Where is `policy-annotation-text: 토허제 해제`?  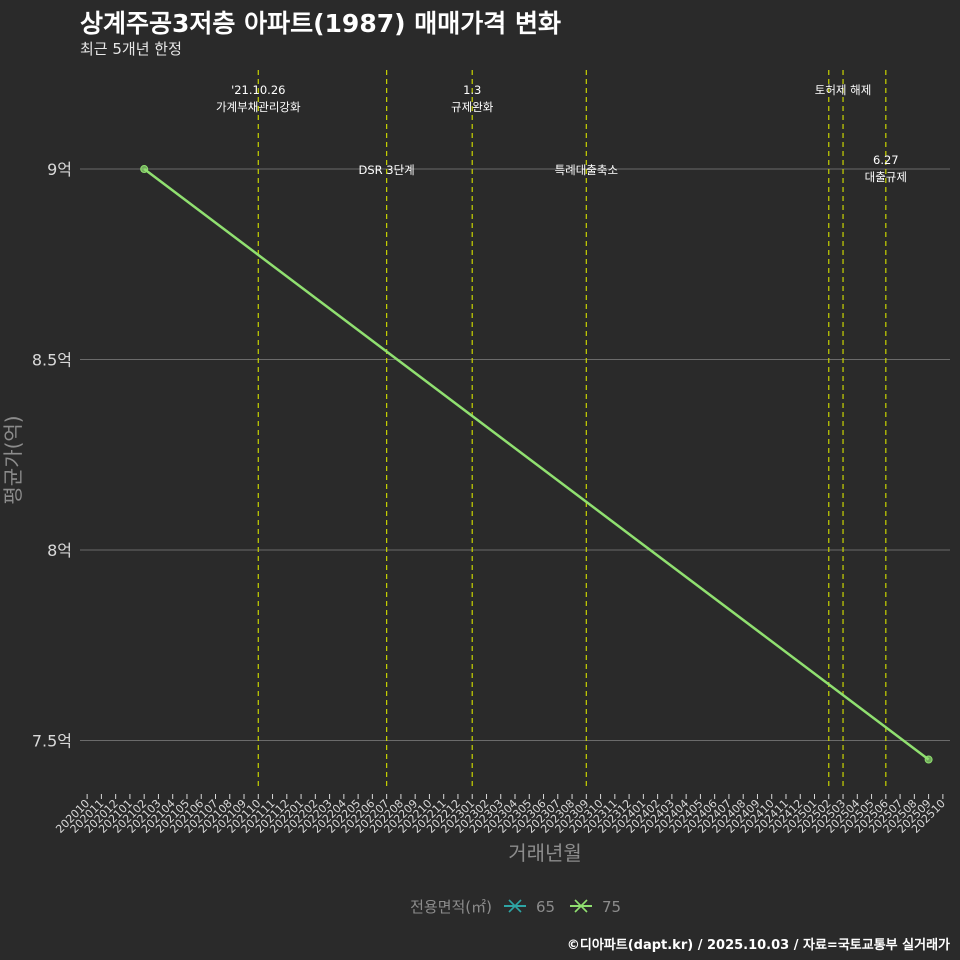
policy-annotation-text: 토허제 해제 is located at coordinates (843, 90).